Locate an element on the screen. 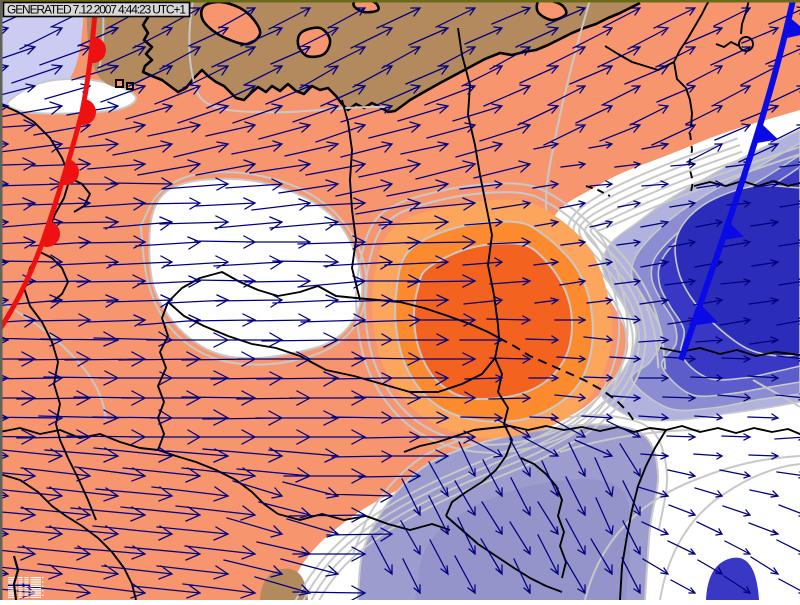 The width and height of the screenshot is (800, 605). svg-text:GENERATED 7.12.2007 4:44:23 UT: GENERATED 7.12.2007 4:44:23 UTC+1 is located at coordinates (96, 10).